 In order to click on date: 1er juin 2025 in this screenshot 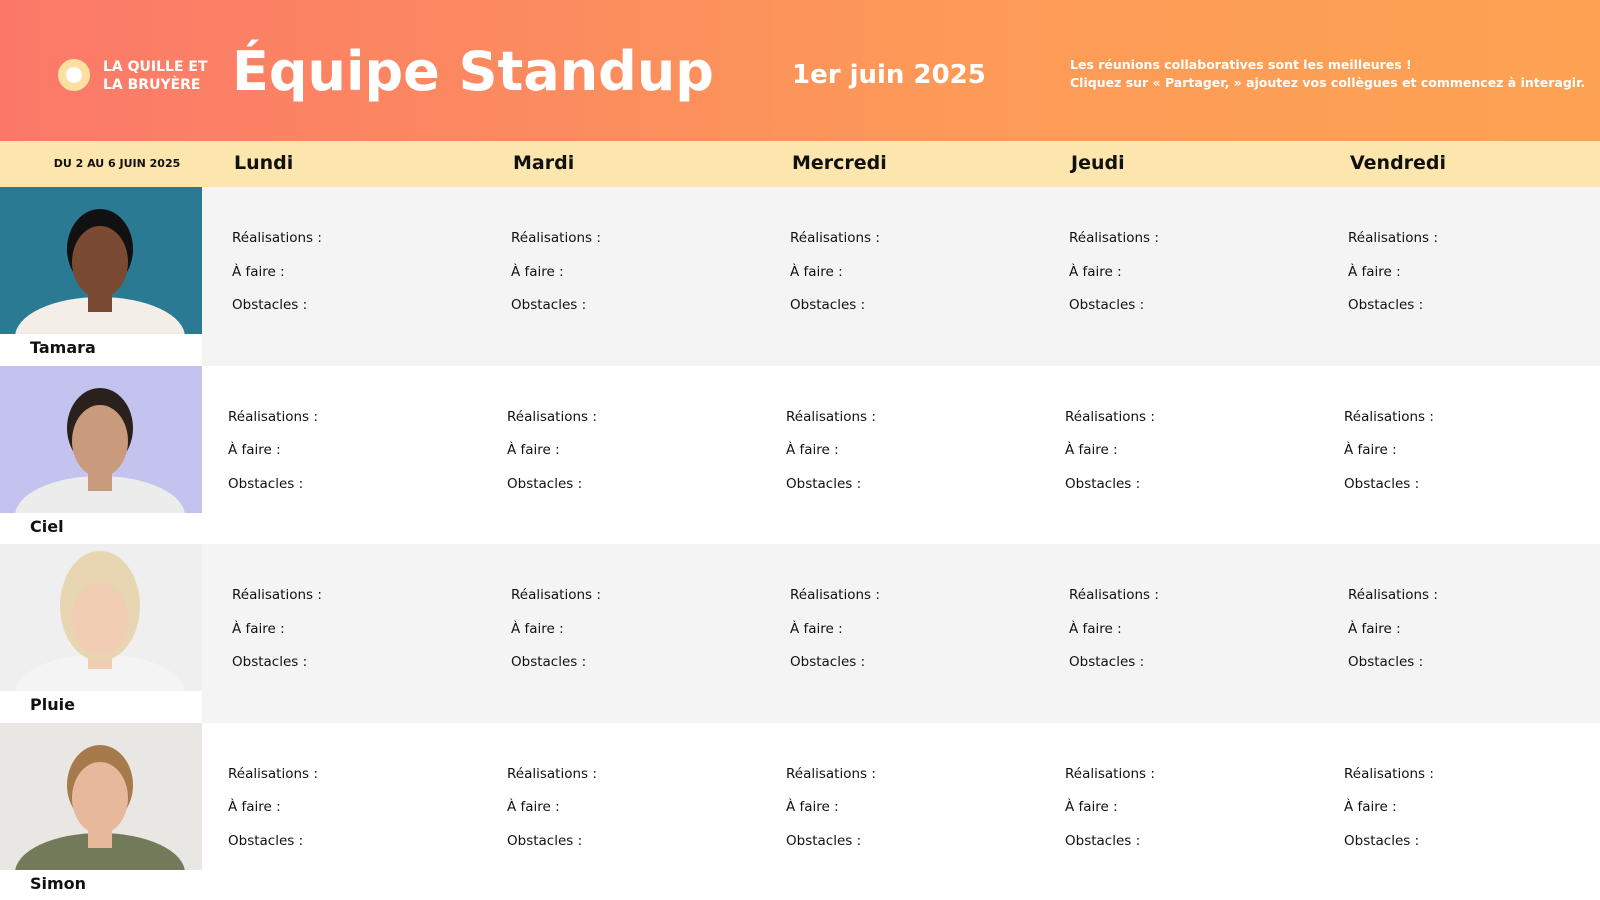, I will do `click(889, 75)`.